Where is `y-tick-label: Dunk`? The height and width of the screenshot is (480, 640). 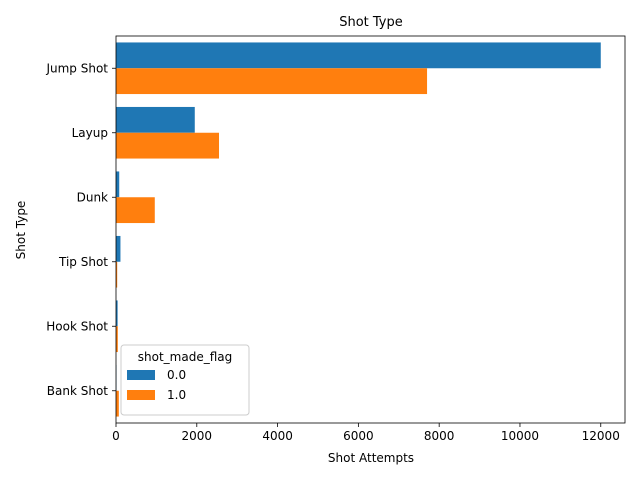 y-tick-label: Dunk is located at coordinates (92, 197).